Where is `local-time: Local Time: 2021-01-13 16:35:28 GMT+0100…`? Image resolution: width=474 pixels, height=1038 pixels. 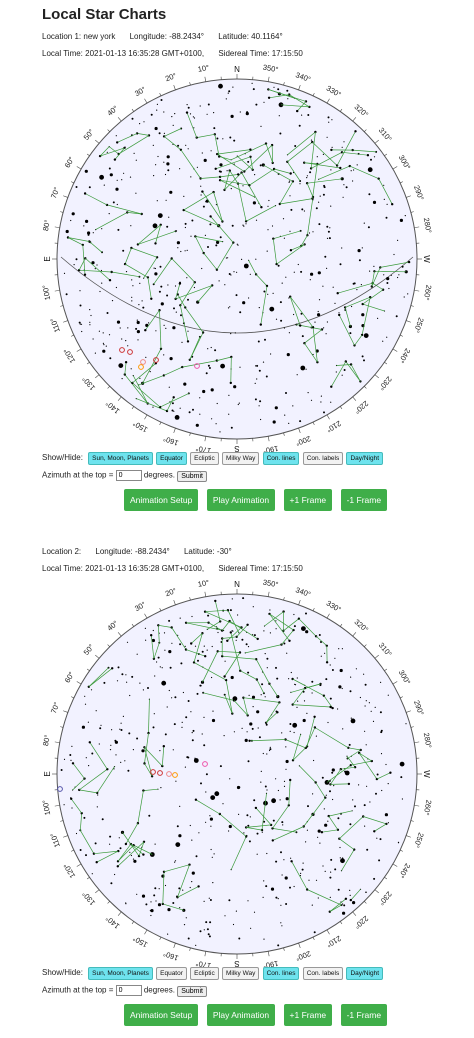
local-time: Local Time: 2021-01-13 16:35:28 GMT+0100… is located at coordinates (123, 53).